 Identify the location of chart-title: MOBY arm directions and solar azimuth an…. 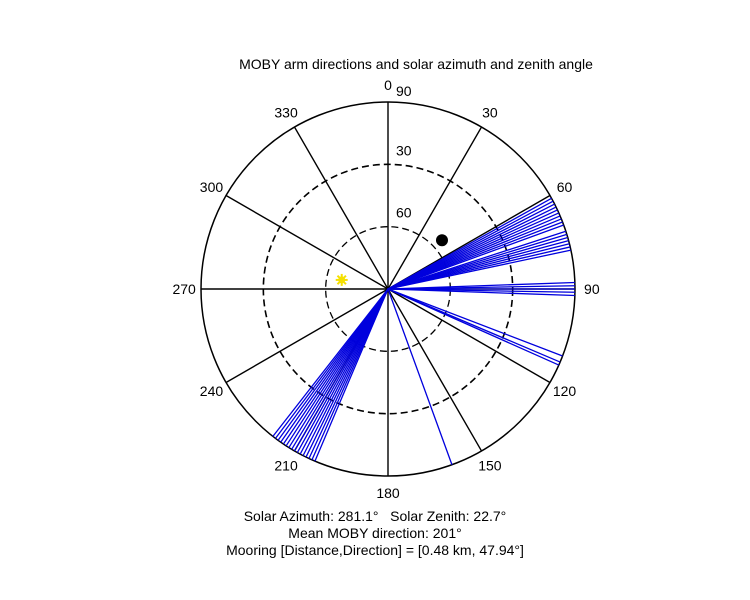
(416, 64).